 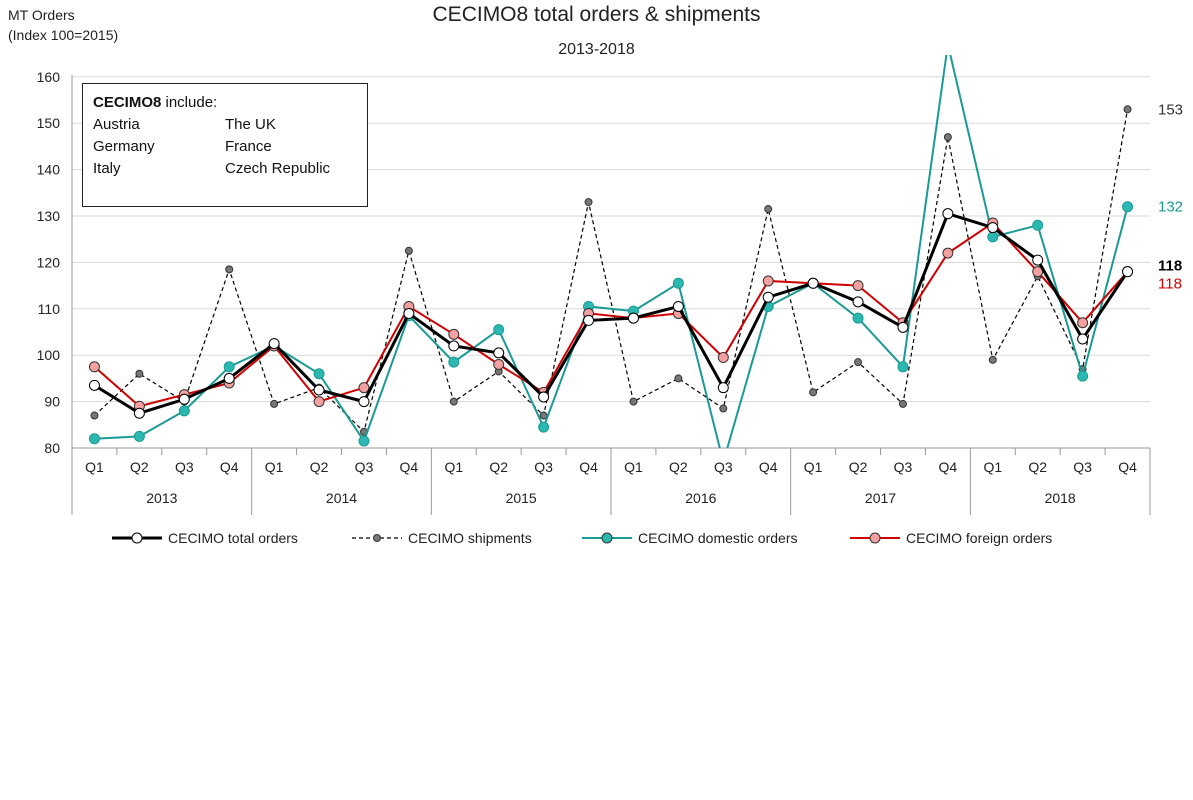 I want to click on legend-label: CECIMO domestic orders, so click(x=717, y=538).